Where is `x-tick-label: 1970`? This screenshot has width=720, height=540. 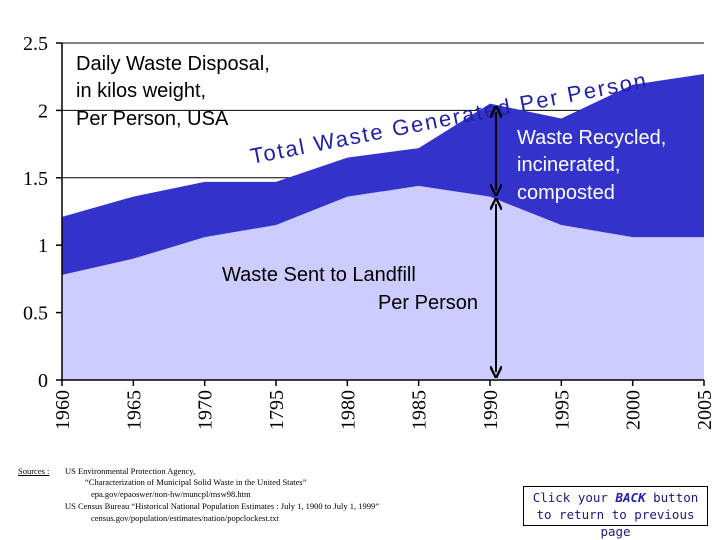
x-tick-label: 1970 is located at coordinates (206, 410).